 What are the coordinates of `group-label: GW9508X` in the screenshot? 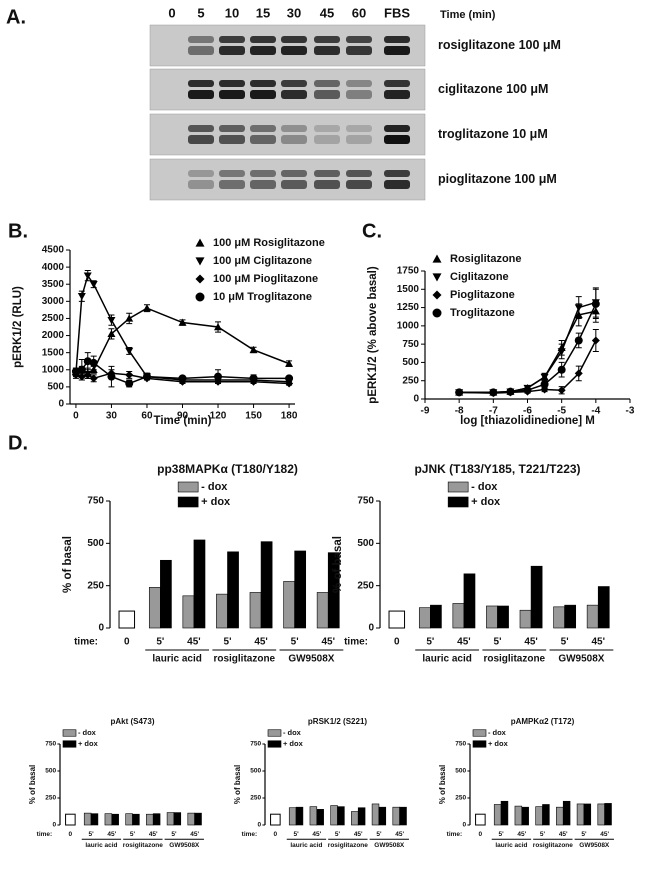 It's located at (311, 659).